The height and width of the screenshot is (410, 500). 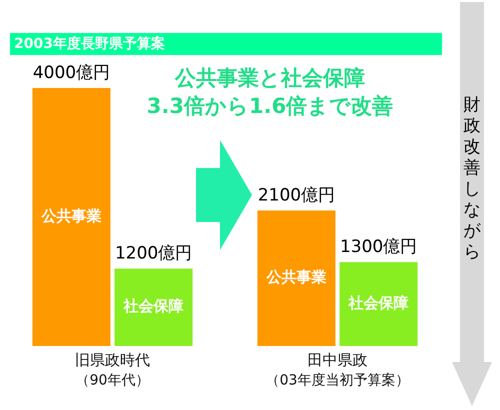 What do you see at coordinates (297, 195) in the screenshot?
I see `data-label: 2100億円` at bounding box center [297, 195].